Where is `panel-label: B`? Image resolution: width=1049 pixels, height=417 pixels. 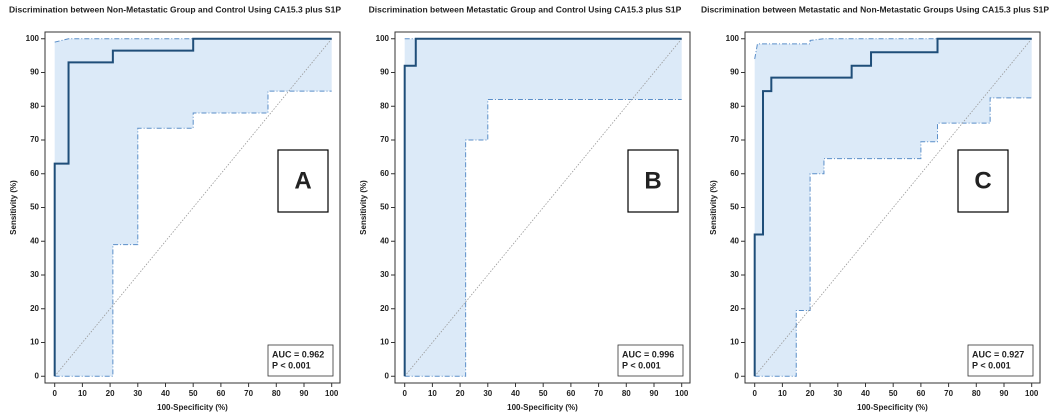
panel-label: B is located at coordinates (652, 180).